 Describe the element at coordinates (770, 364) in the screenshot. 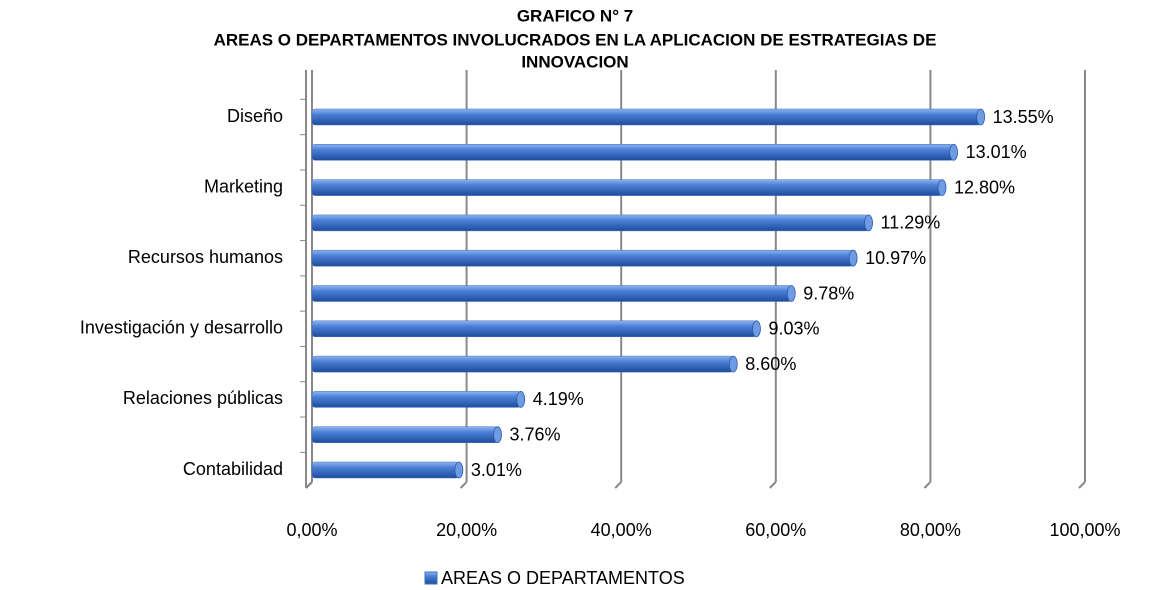

I see `data-label: 8.60%` at that location.